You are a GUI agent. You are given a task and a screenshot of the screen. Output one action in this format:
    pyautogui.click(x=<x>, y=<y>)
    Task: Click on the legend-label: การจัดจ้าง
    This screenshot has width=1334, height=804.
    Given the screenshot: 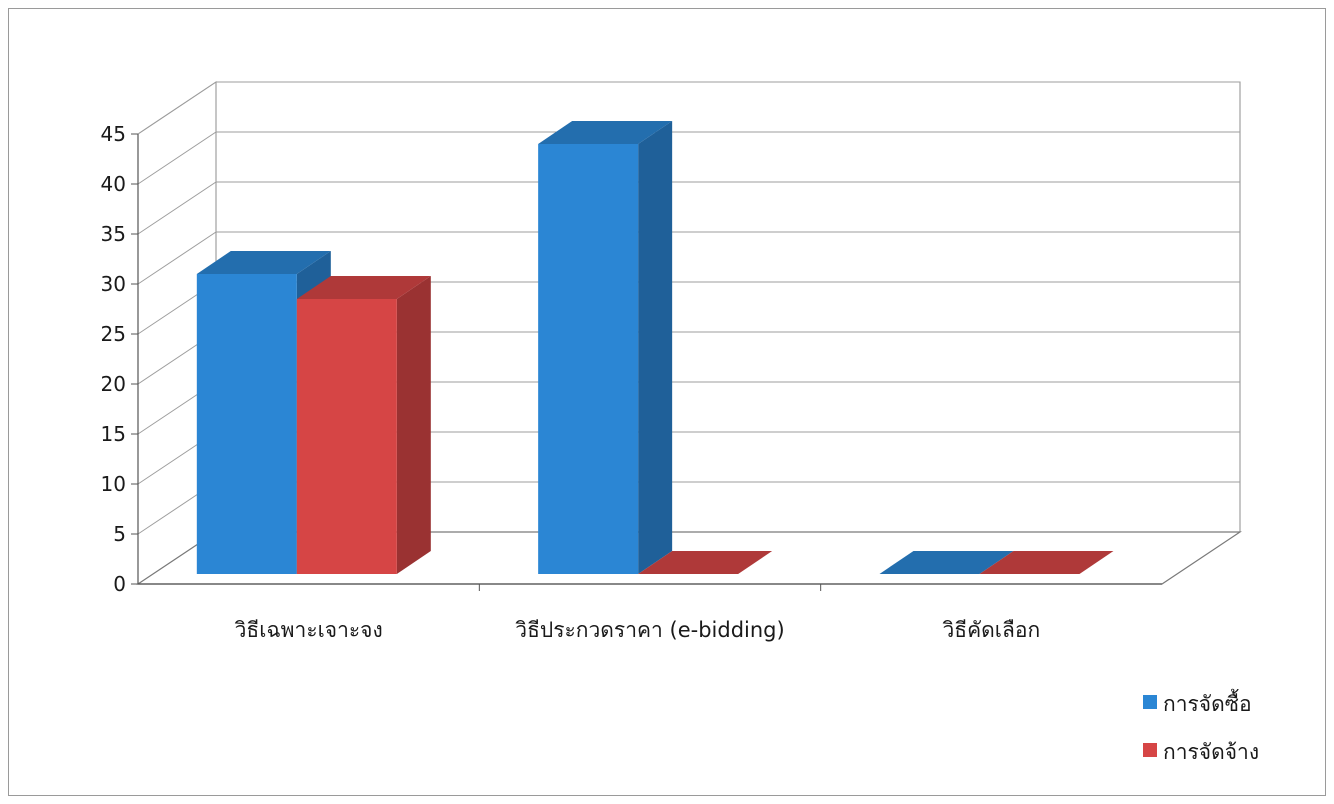 What is the action you would take?
    pyautogui.click(x=1211, y=752)
    